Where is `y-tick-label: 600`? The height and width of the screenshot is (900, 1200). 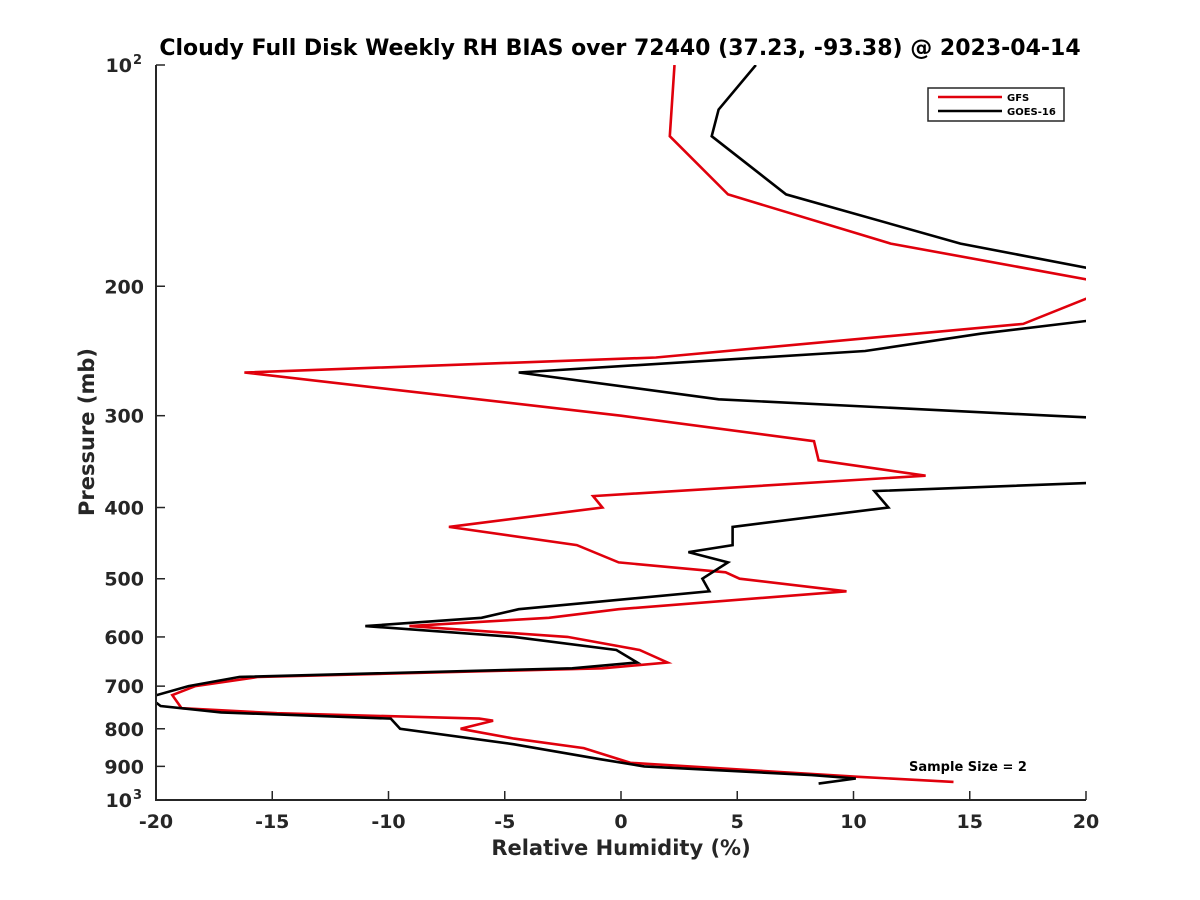 y-tick-label: 600 is located at coordinates (124, 638).